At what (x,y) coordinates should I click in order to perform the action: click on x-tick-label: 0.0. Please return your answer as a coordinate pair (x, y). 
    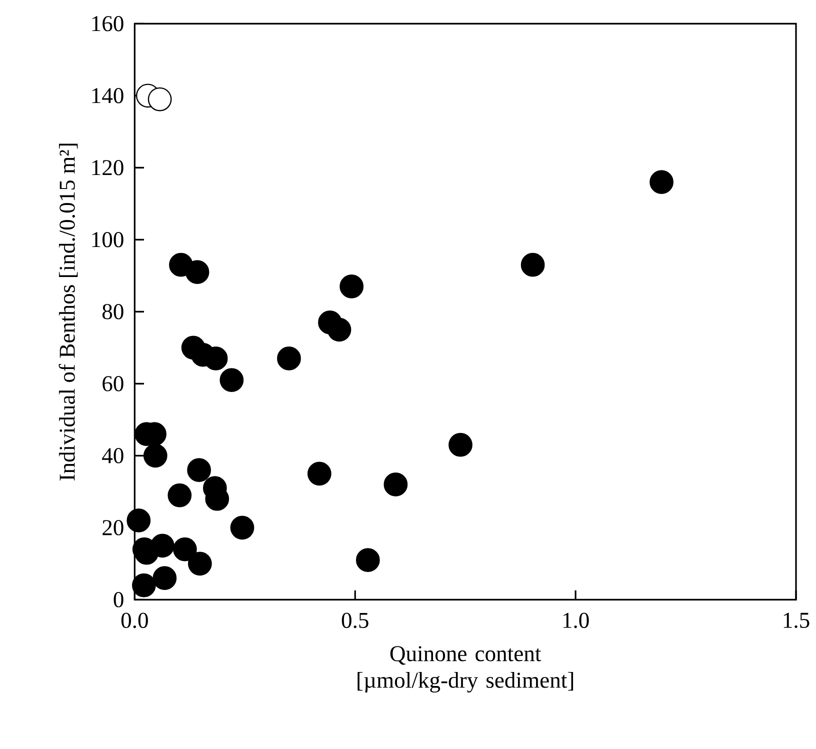
    Looking at the image, I should click on (134, 620).